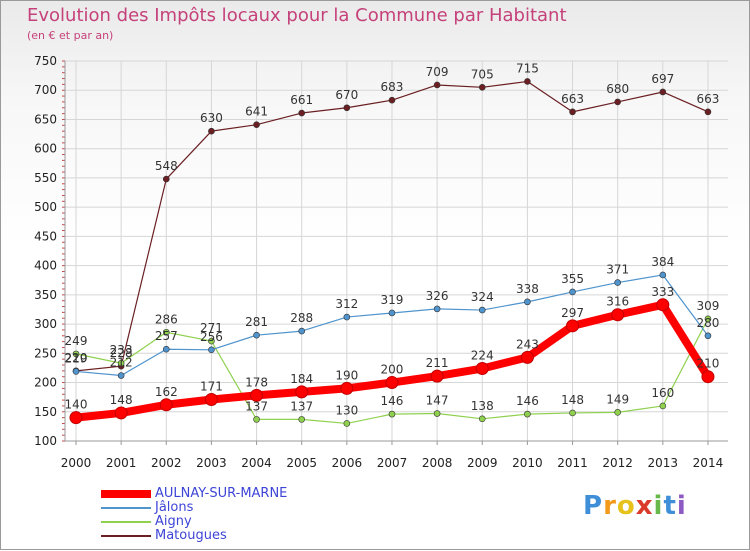 The image size is (750, 551). What do you see at coordinates (76, 463) in the screenshot?
I see `x-tick-label: 2000` at bounding box center [76, 463].